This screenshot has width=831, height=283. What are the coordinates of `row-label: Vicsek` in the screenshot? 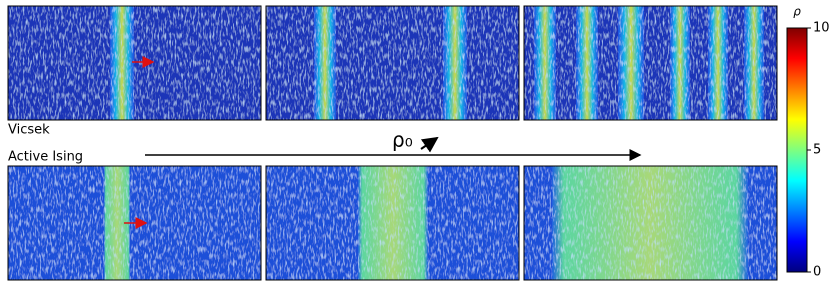 It's located at (29, 130).